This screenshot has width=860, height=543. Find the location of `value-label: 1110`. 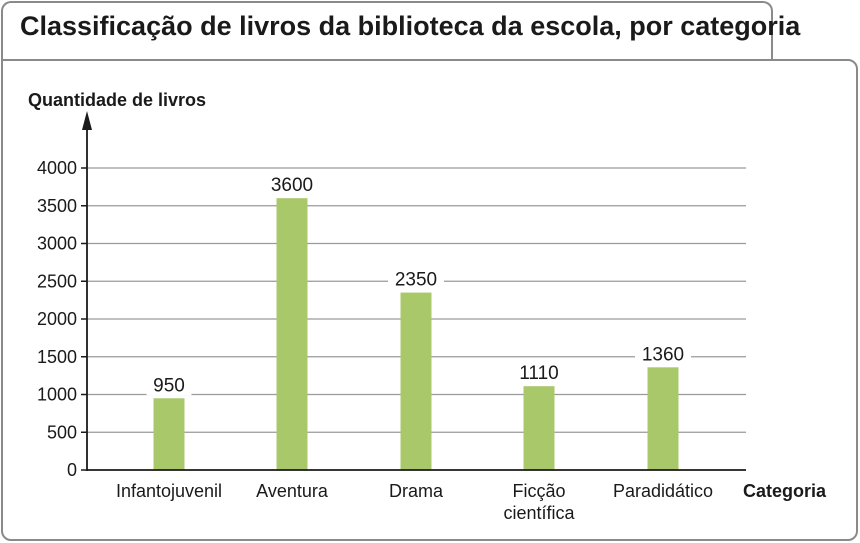

value-label: 1110 is located at coordinates (538, 373).